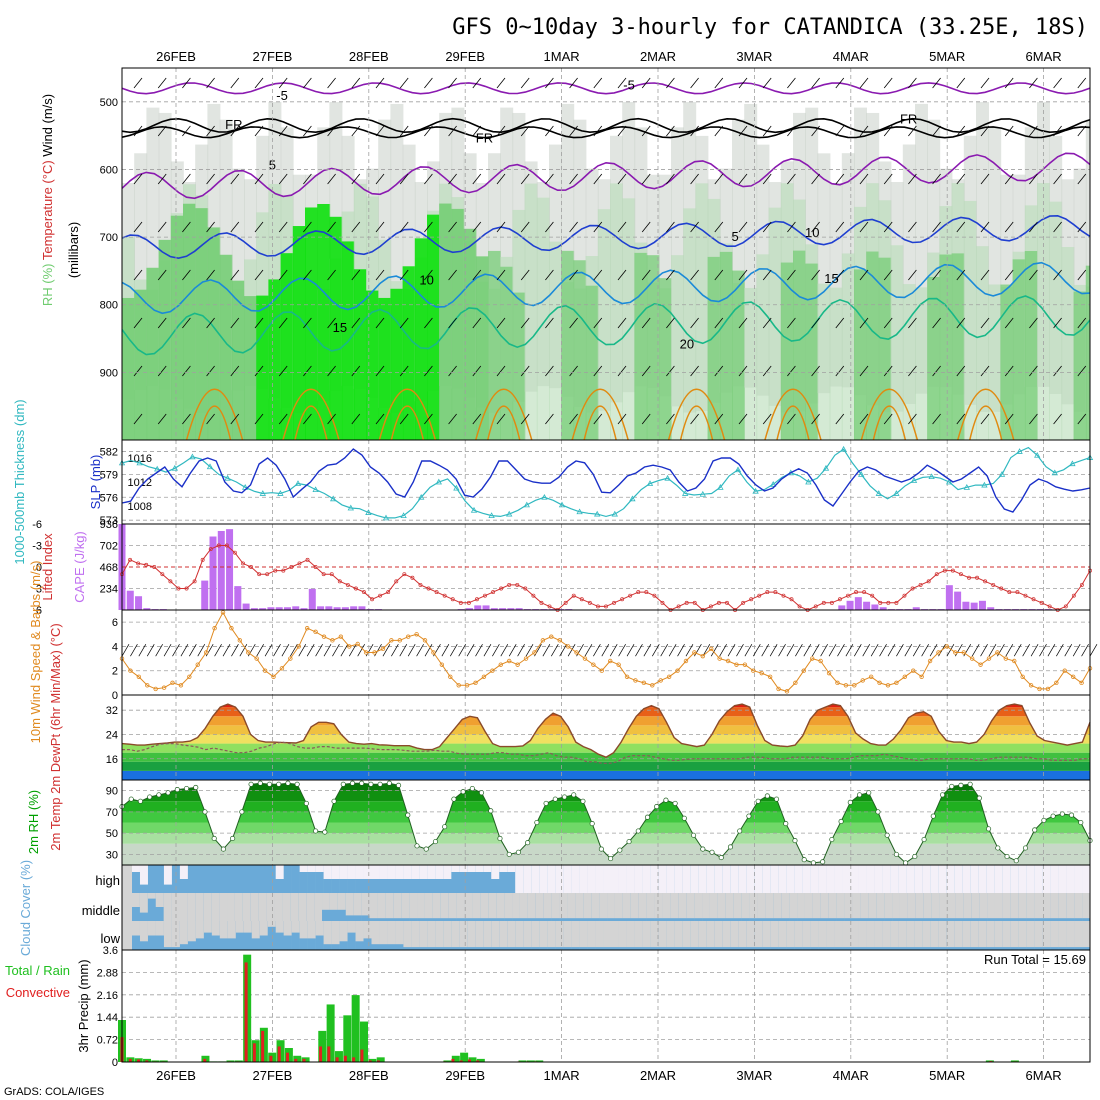 This screenshot has height=1100, width=1100. What do you see at coordinates (109, 498) in the screenshot?
I see `tick-label: 576` at bounding box center [109, 498].